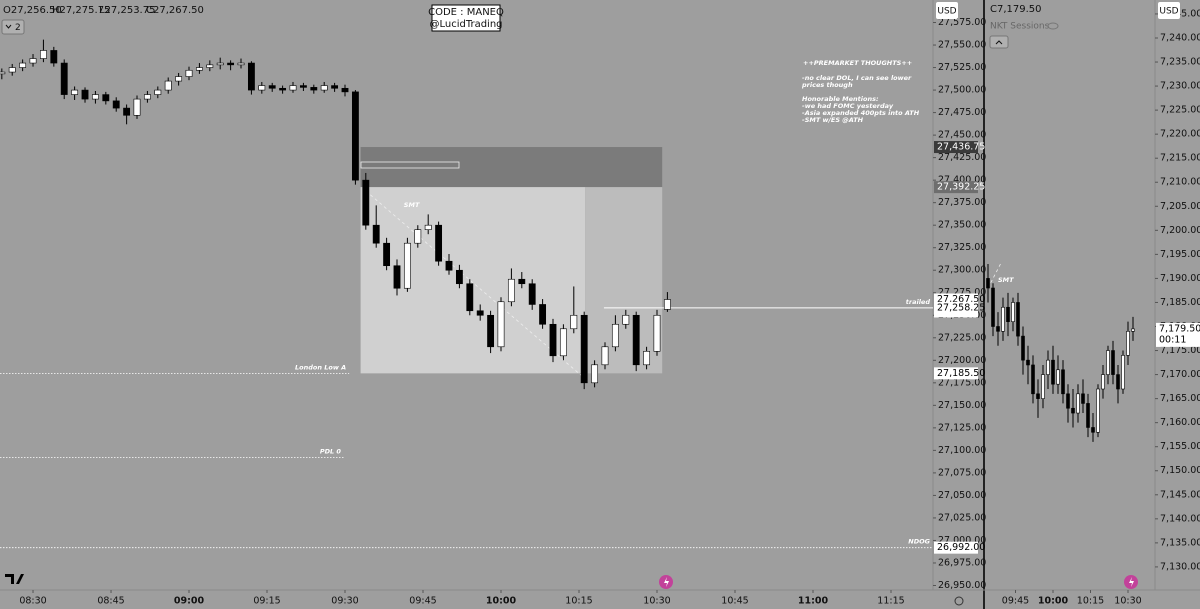  What do you see at coordinates (410, 165) in the screenshot?
I see `drawing-outline` at bounding box center [410, 165].